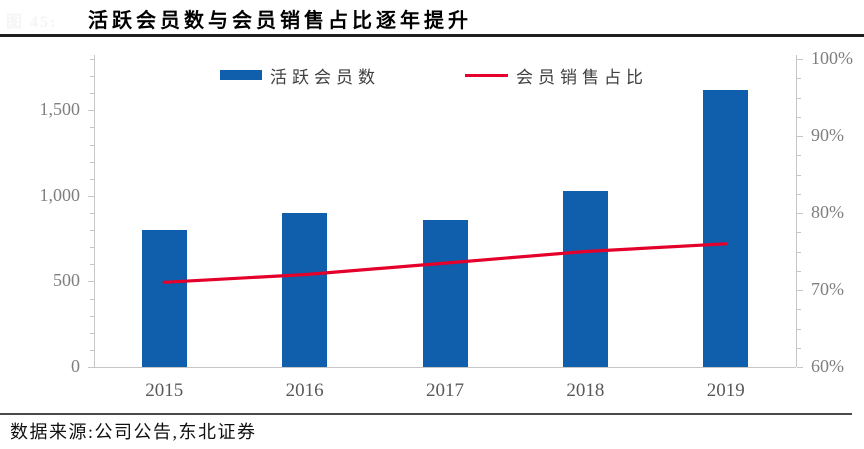 The width and height of the screenshot is (864, 449). I want to click on legend-item-line: 会员销售占比, so click(556, 75).